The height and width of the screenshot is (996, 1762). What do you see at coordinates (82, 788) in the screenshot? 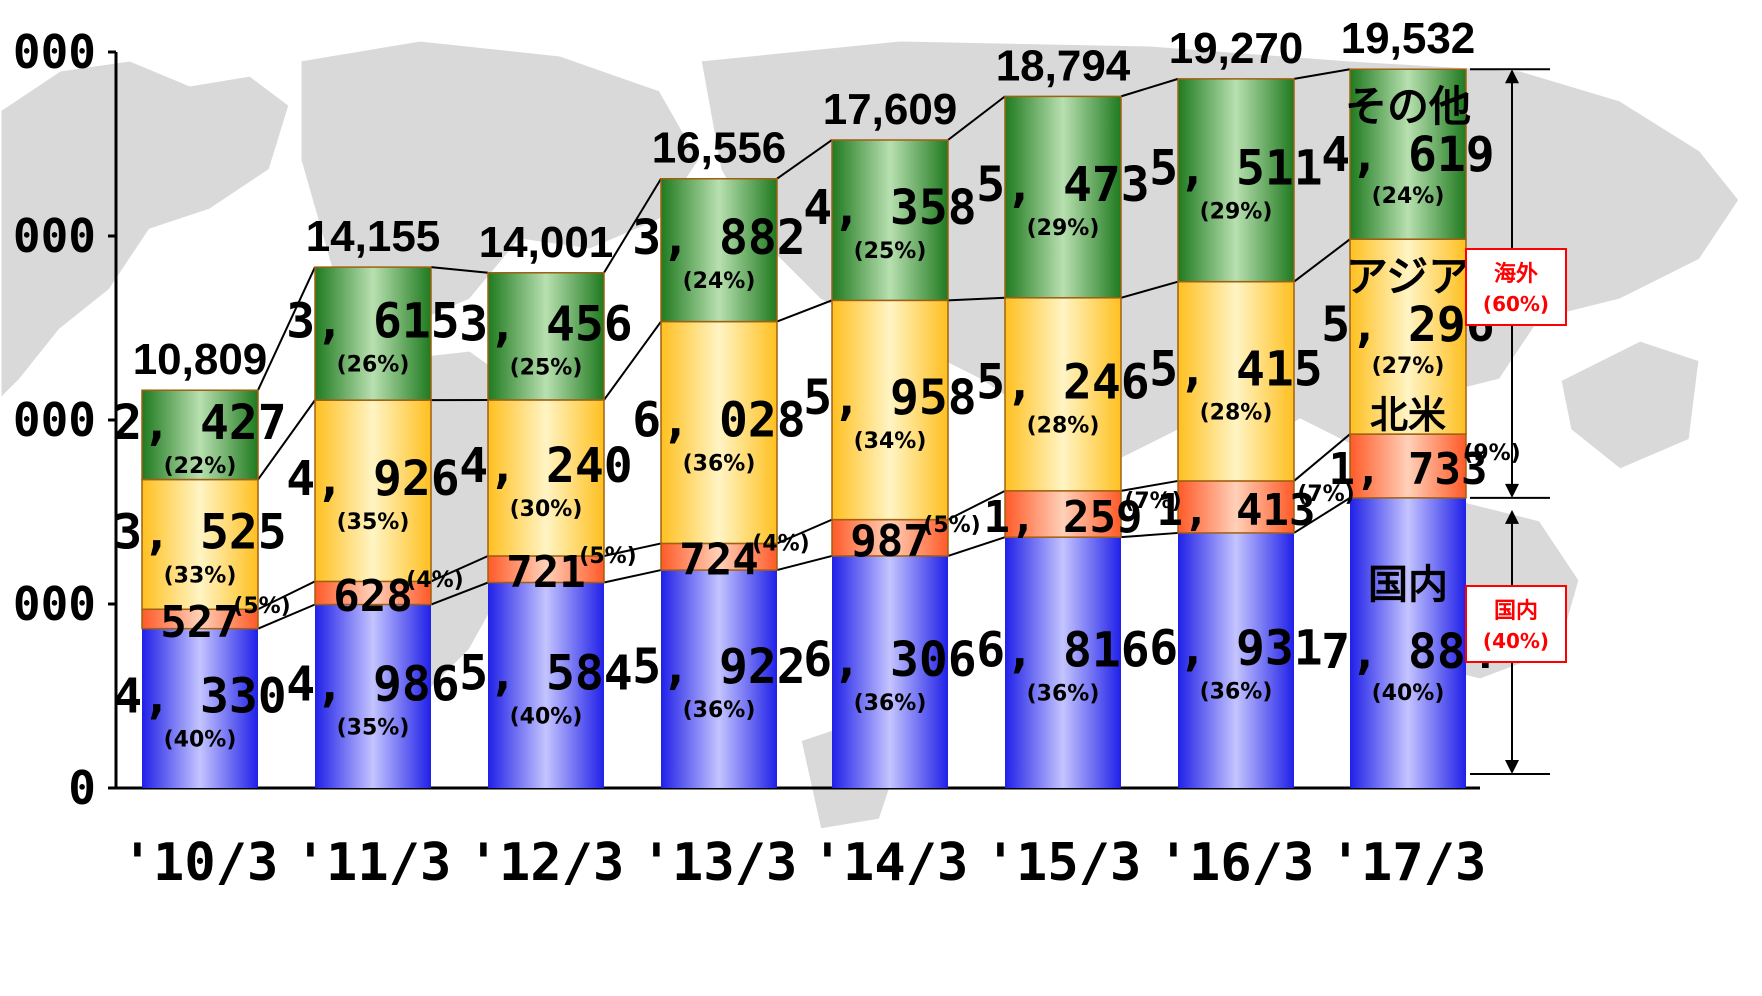
I see `y-tick-label: 0` at bounding box center [82, 788].